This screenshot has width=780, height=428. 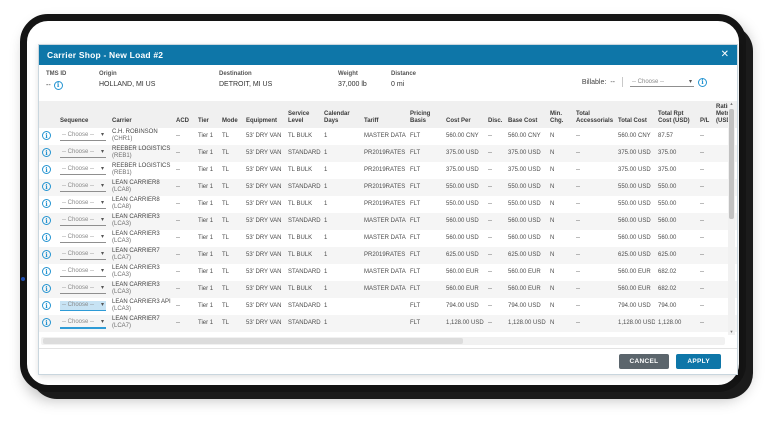 I want to click on hscrollbar-thumb, so click(x=253, y=341).